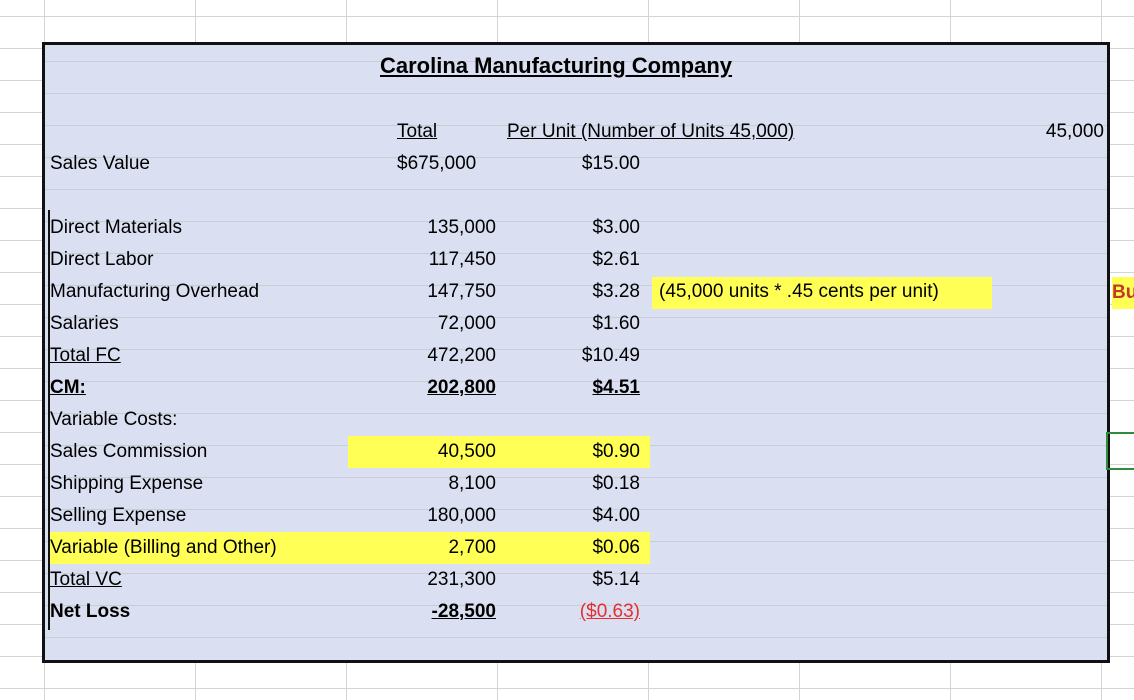  What do you see at coordinates (466, 451) in the screenshot?
I see `sales-commission-total: 40,500` at bounding box center [466, 451].